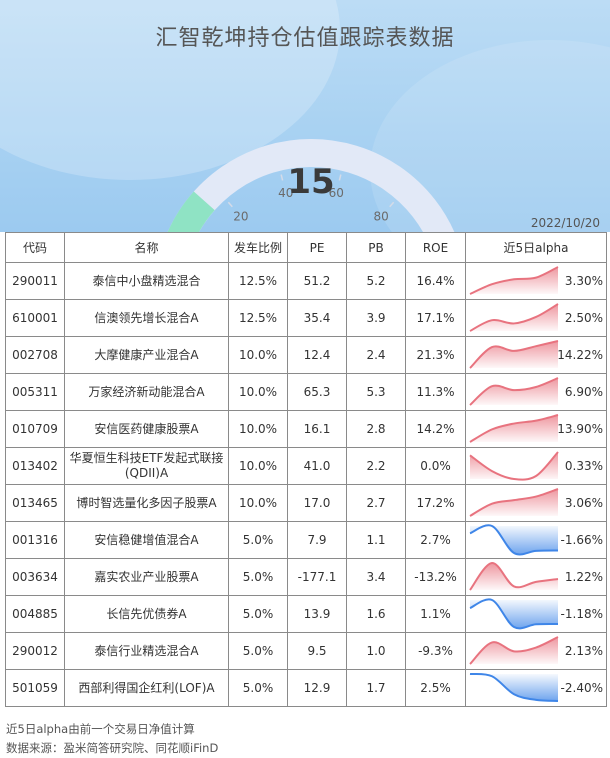 Image resolution: width=610 pixels, height=758 pixels. I want to click on fund-name: 泰信中小盘精选混合, so click(146, 281).